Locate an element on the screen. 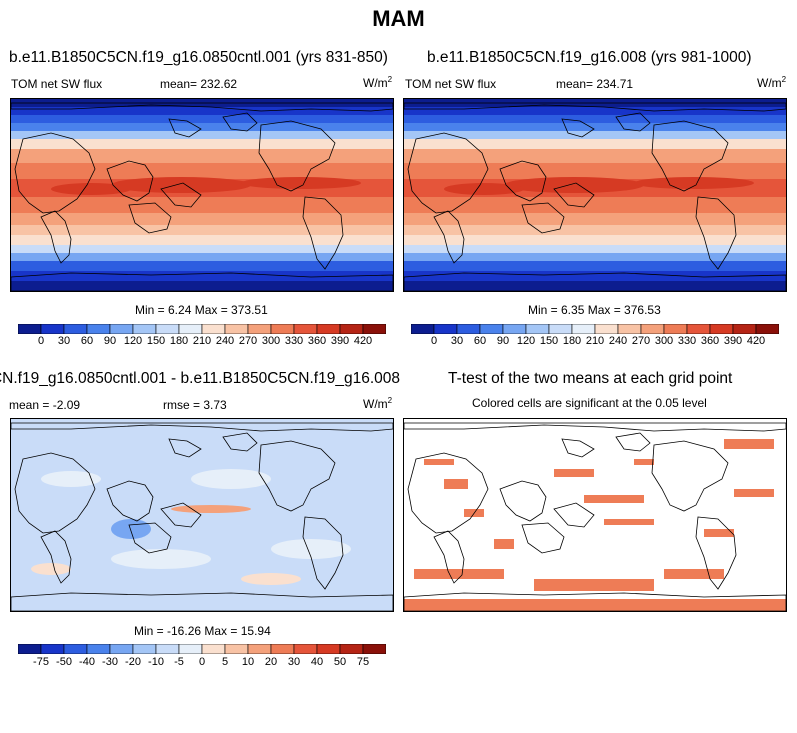 The width and height of the screenshot is (797, 733). panel3-colorbar-labels: -75 -50 -40 -30 -20 -10 -5 0 5 10 20 30 40 50 75 is located at coordinates (202, 663).